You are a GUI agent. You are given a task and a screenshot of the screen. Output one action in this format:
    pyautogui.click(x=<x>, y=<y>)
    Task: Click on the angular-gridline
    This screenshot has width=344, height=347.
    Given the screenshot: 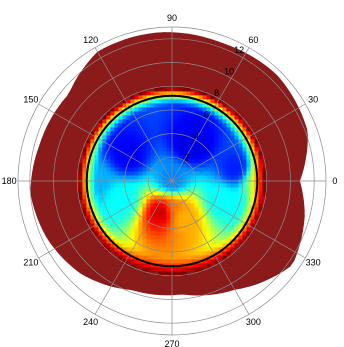 What is the action you would take?
    pyautogui.click(x=210, y=114)
    